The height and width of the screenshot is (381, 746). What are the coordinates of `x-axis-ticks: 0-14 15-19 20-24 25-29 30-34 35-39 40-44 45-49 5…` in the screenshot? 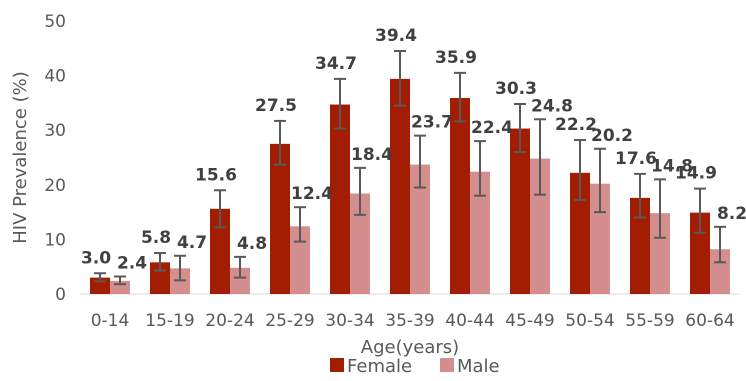 It's located at (413, 321).